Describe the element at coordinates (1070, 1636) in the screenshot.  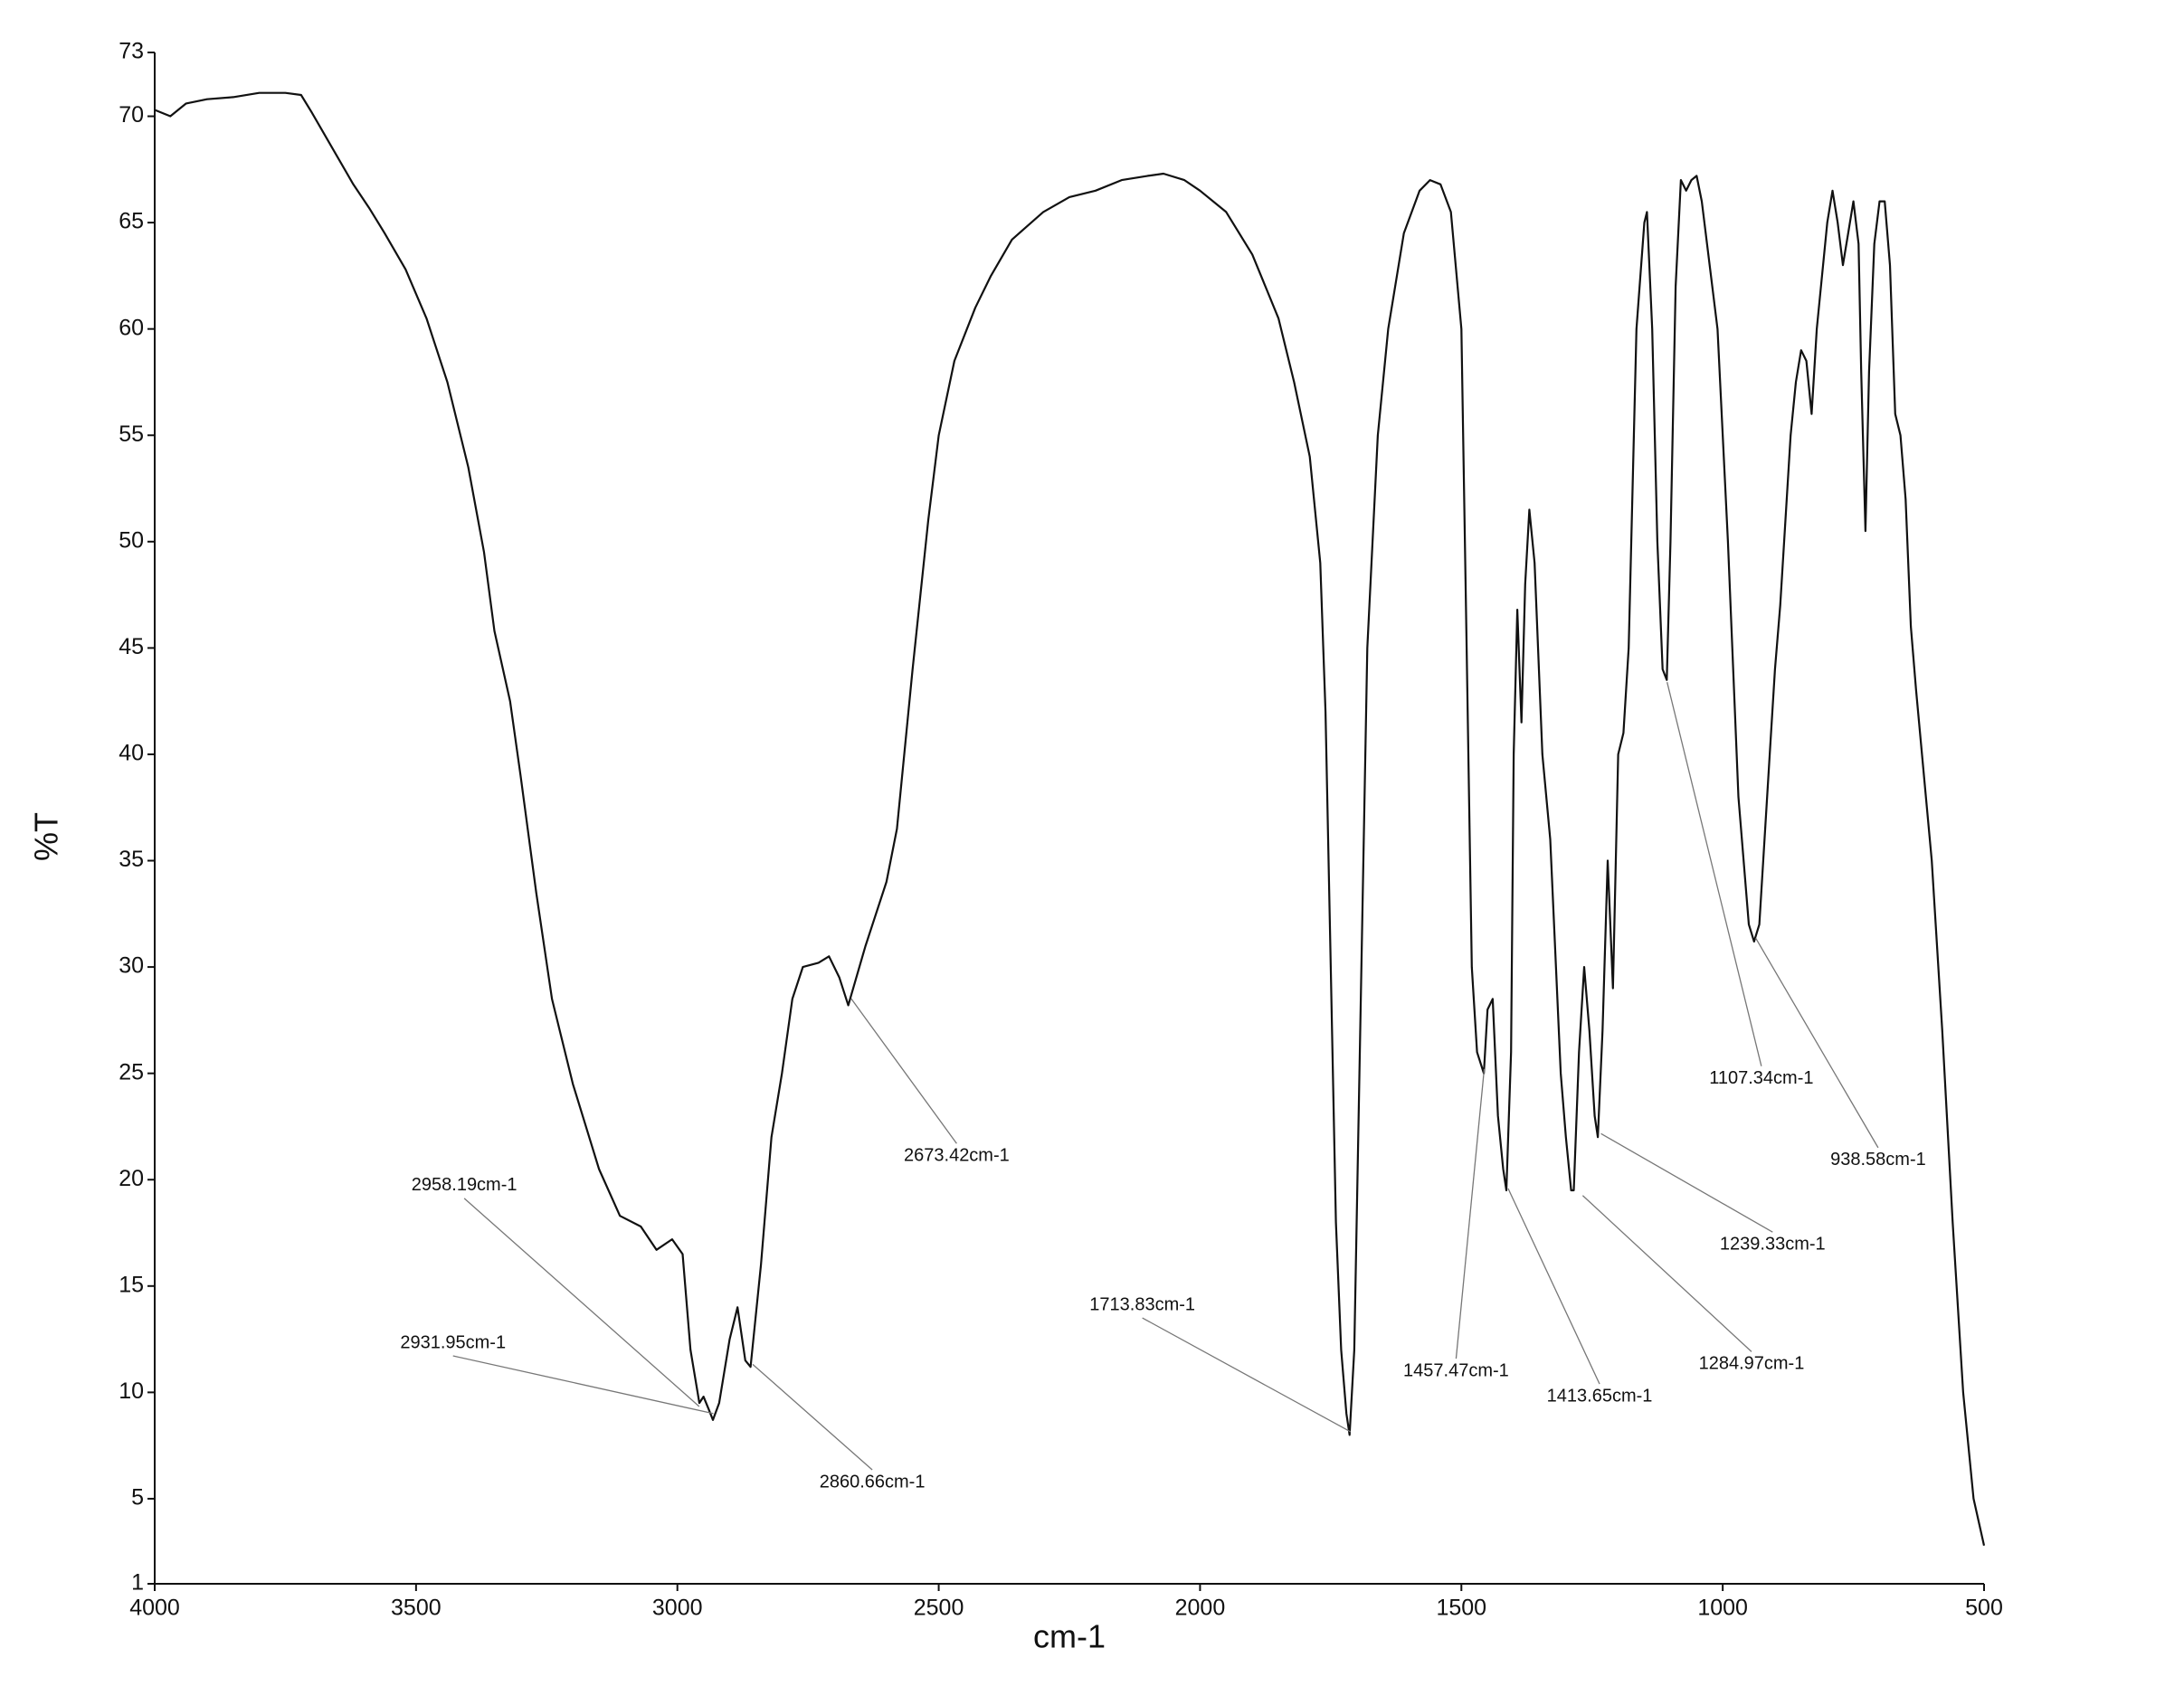
I see `x-axis-title: cm-1` at that location.